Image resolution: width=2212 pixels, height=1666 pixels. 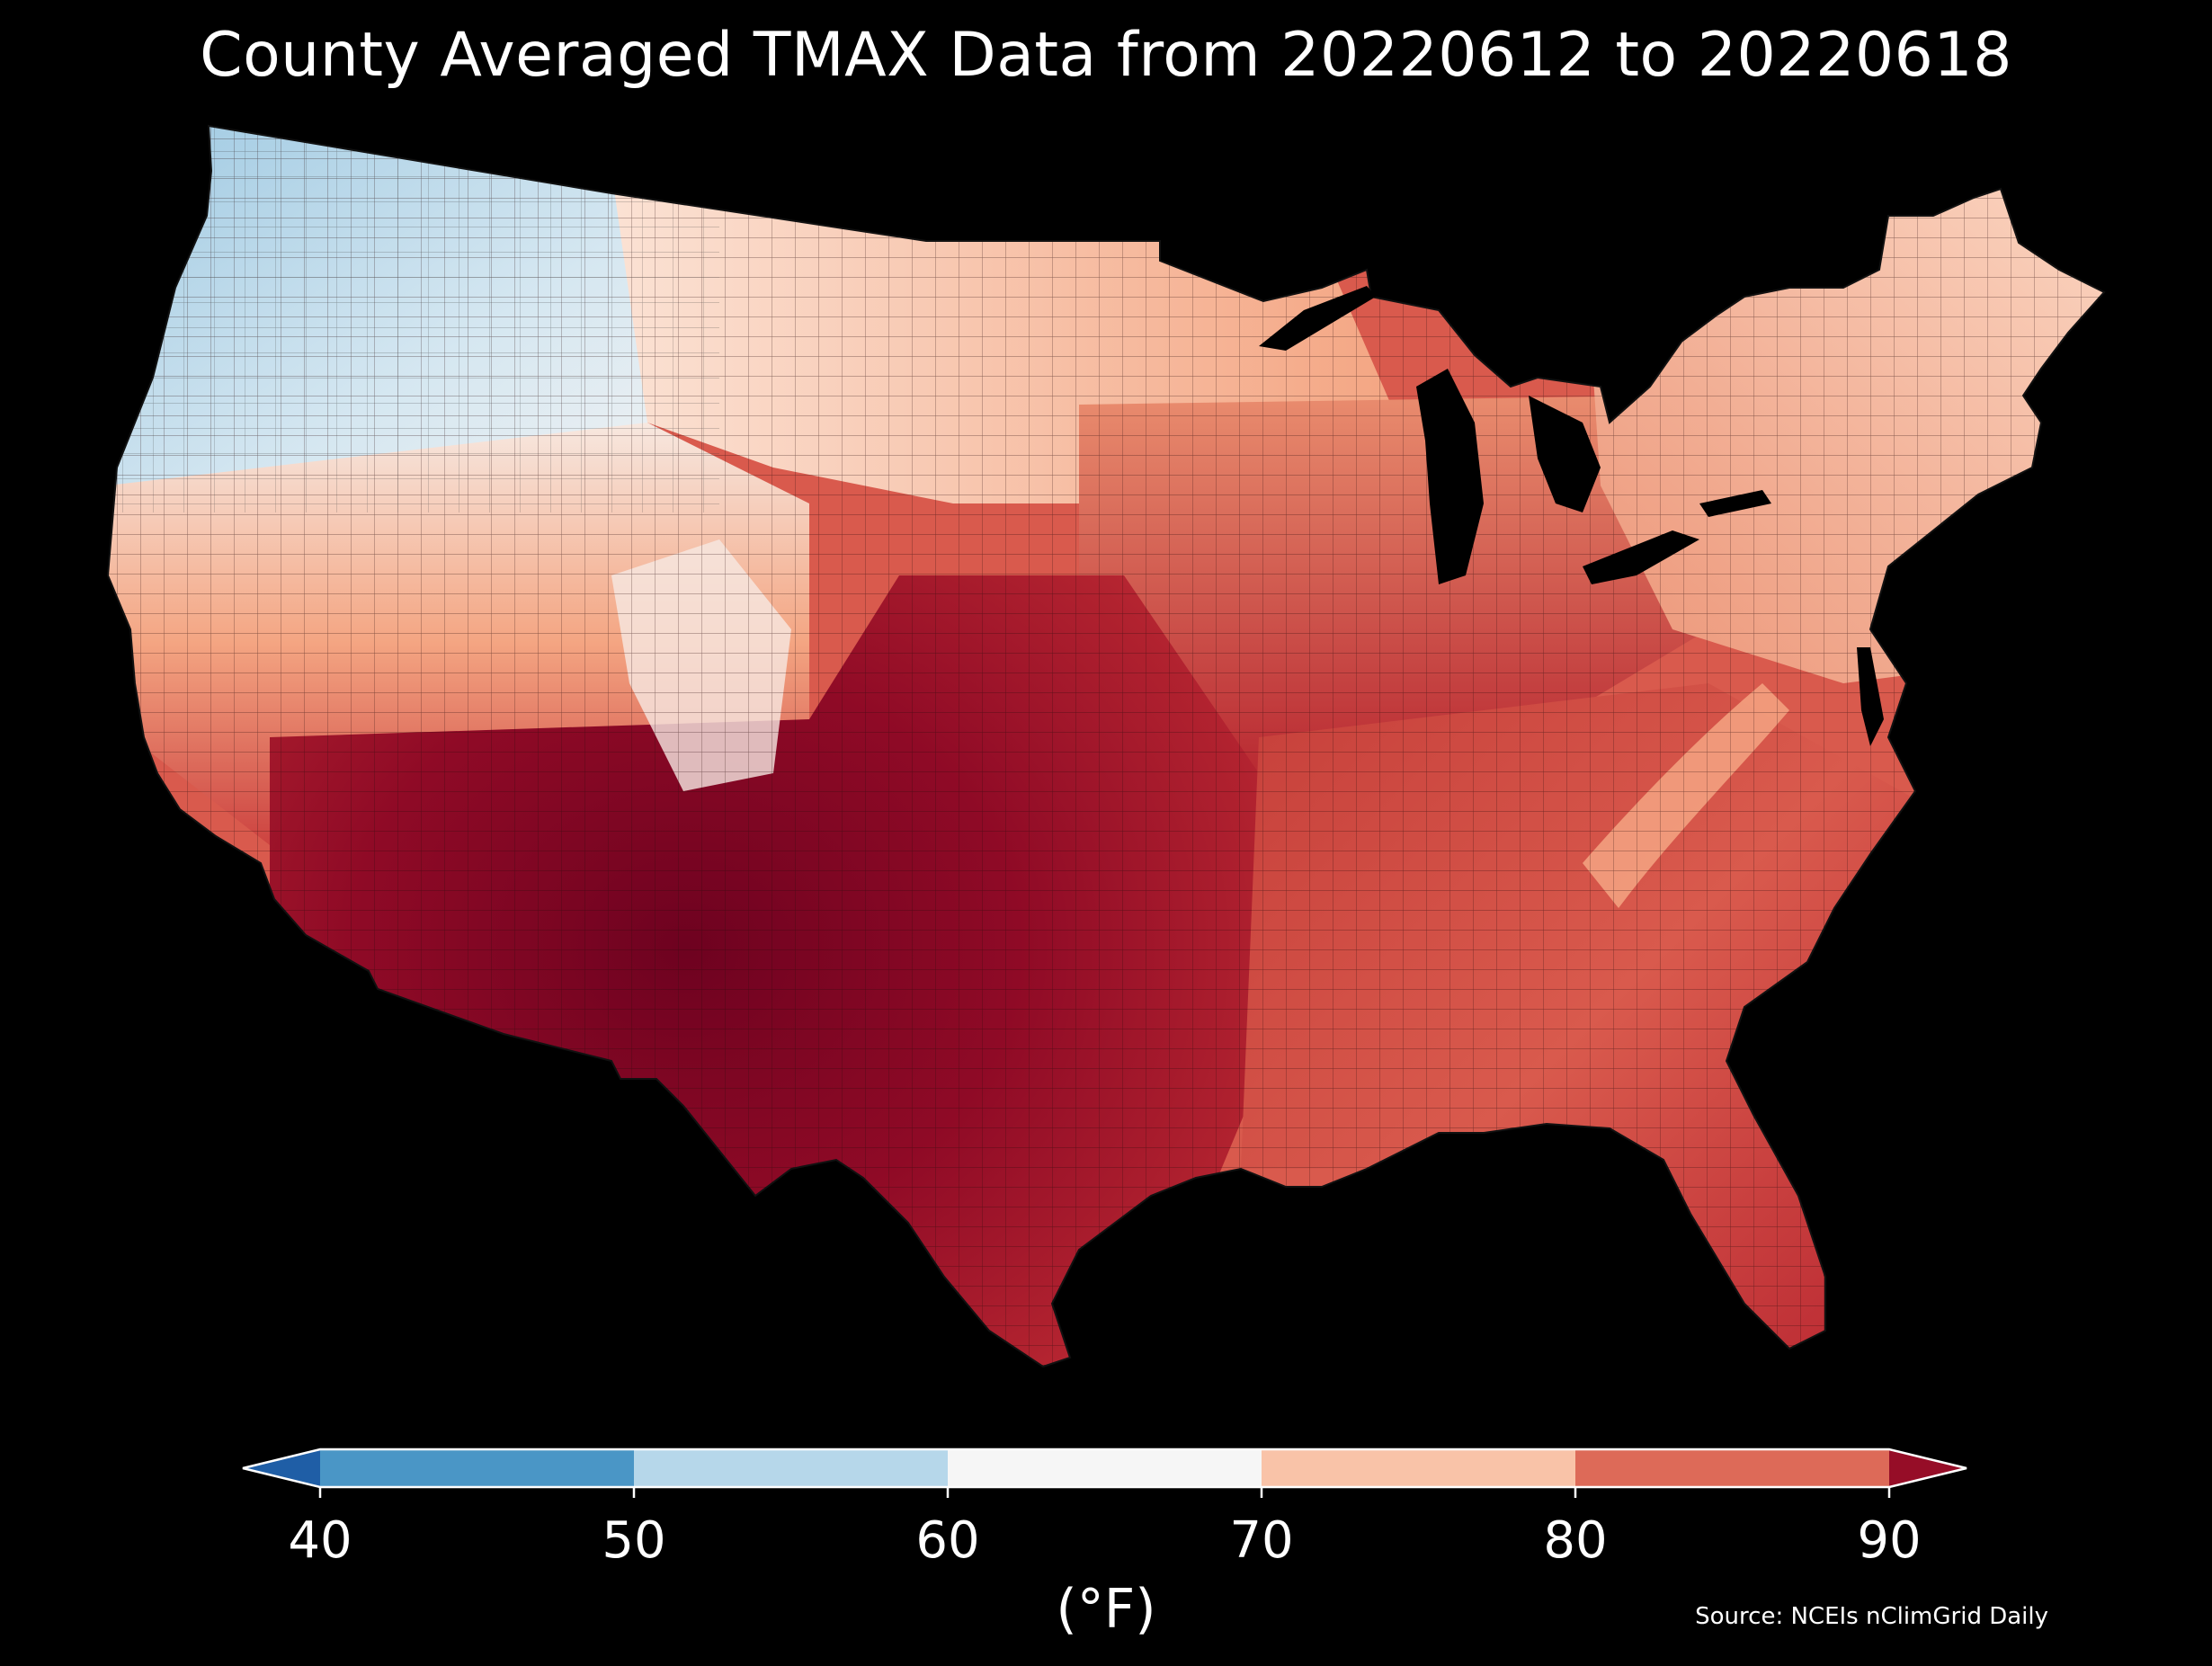 I want to click on lake-erie, so click(x=1641, y=557).